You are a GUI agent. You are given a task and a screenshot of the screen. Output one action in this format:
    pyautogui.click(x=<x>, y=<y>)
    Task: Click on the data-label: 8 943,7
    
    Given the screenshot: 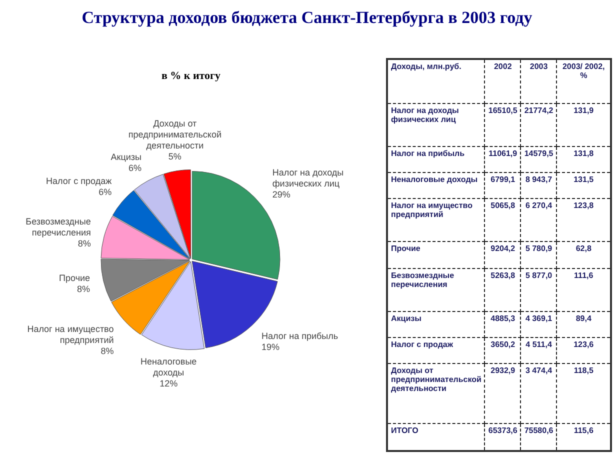 What is the action you would take?
    pyautogui.click(x=538, y=185)
    